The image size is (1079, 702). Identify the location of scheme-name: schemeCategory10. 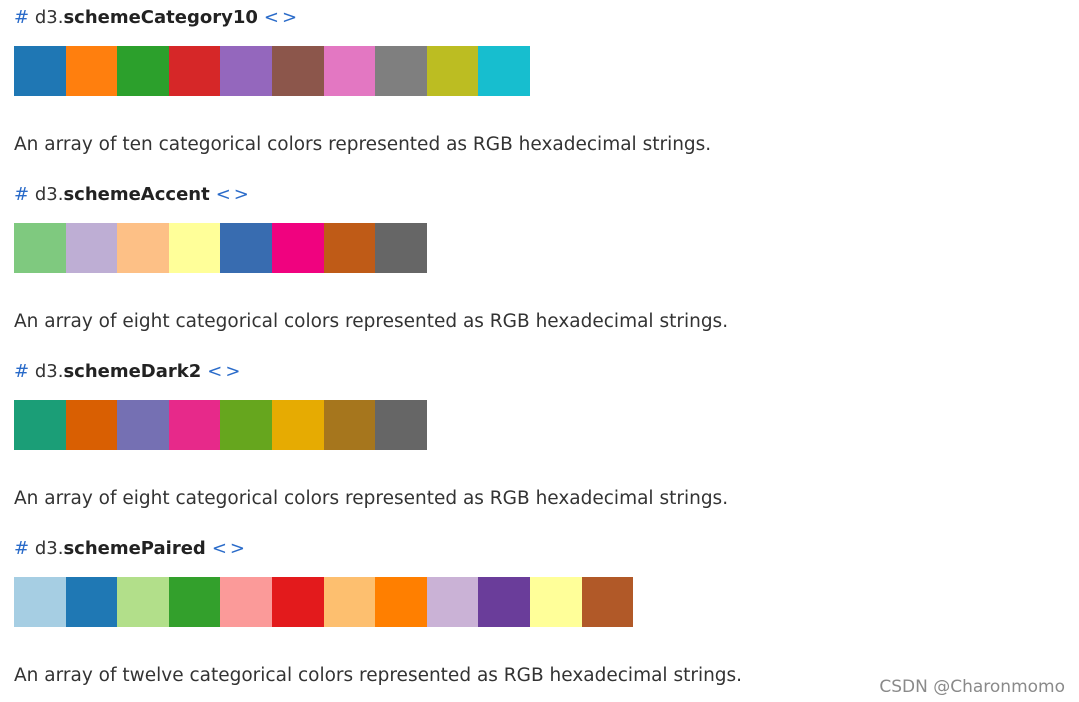
(160, 17).